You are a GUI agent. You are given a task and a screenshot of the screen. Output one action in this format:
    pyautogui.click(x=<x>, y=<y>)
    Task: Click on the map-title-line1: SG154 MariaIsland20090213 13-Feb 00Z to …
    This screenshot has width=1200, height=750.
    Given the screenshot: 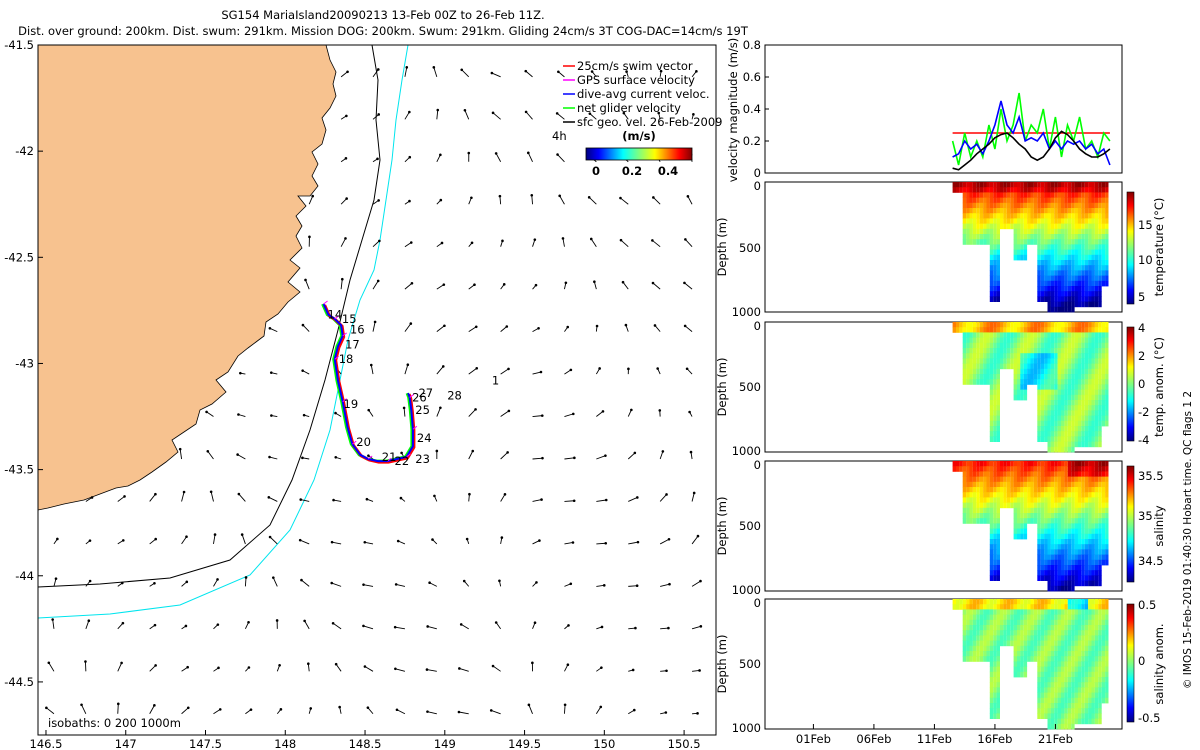 What is the action you would take?
    pyautogui.click(x=382, y=15)
    